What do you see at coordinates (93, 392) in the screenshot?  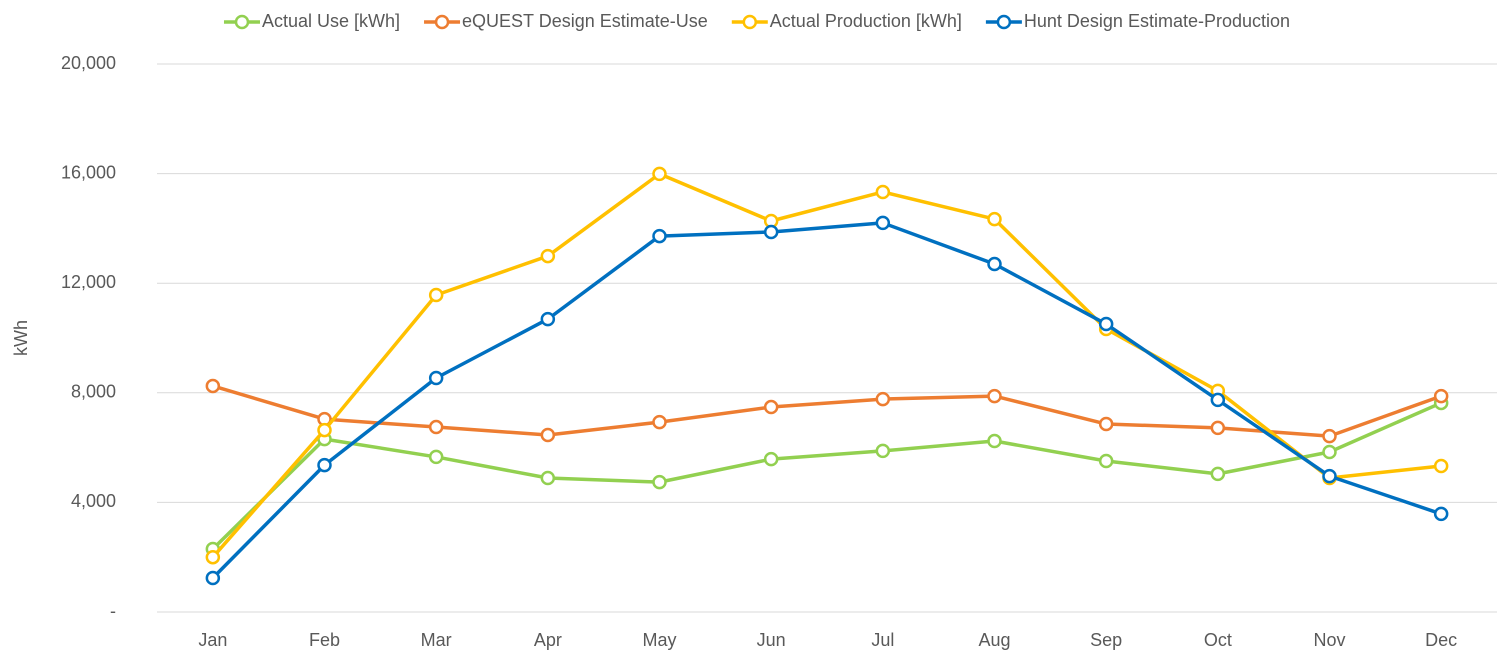 I see `y-tick-label: 8,000` at bounding box center [93, 392].